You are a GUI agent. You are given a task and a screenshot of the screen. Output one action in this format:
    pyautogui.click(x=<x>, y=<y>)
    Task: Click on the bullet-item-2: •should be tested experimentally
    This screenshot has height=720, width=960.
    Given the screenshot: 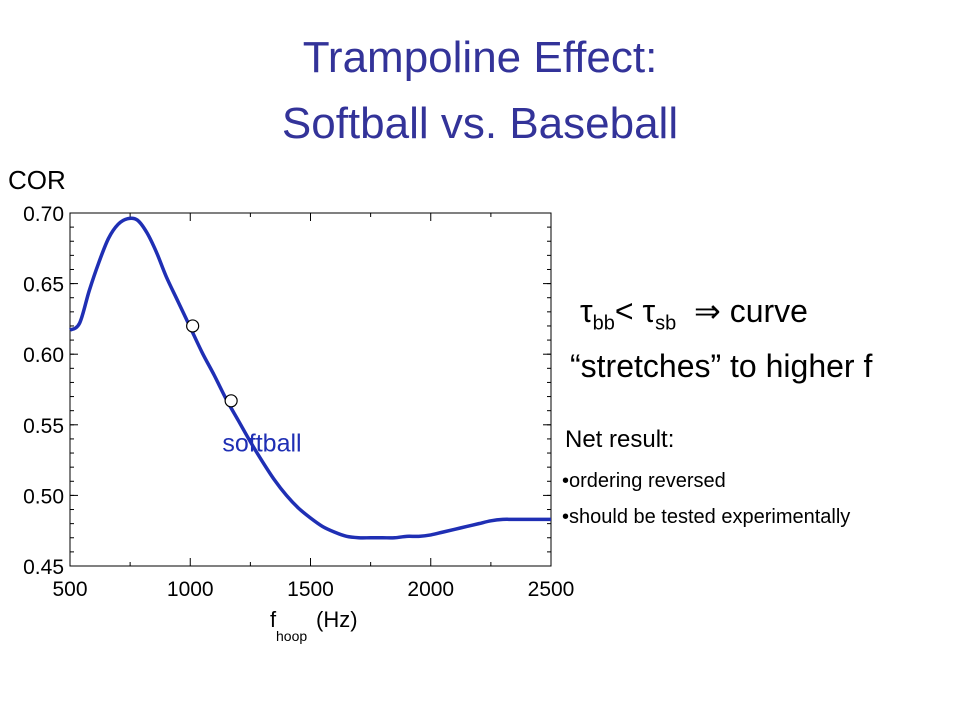 What is the action you would take?
    pyautogui.click(x=706, y=517)
    